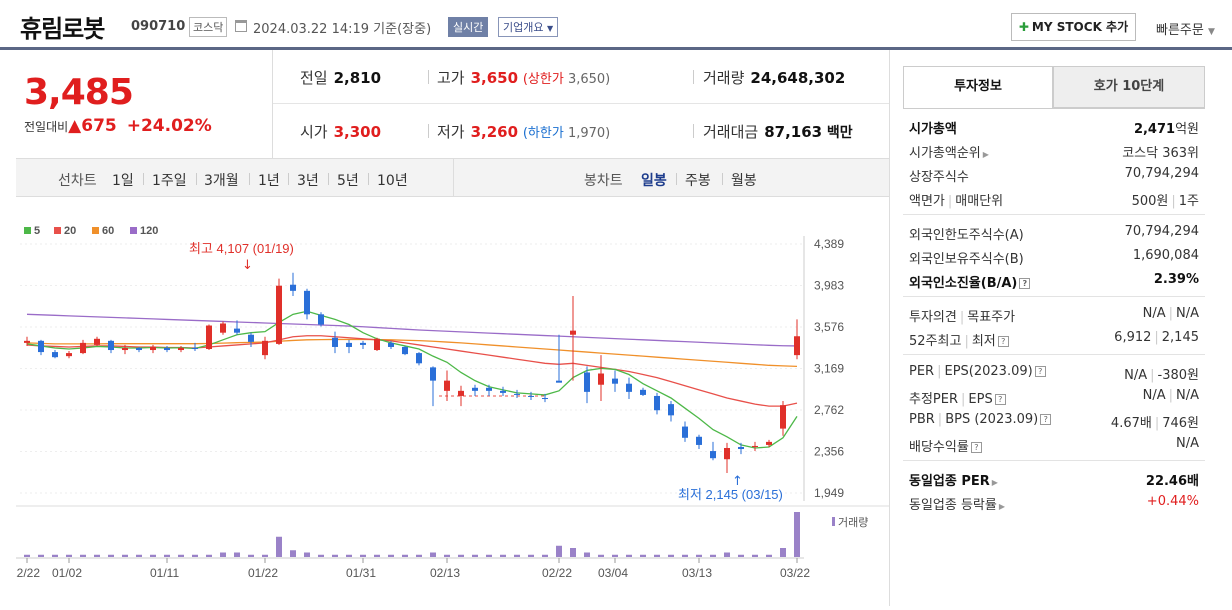 The image size is (1232, 610). I want to click on info-row-par: 액면가 | 매매단위 500원 | 1주, so click(1054, 201).